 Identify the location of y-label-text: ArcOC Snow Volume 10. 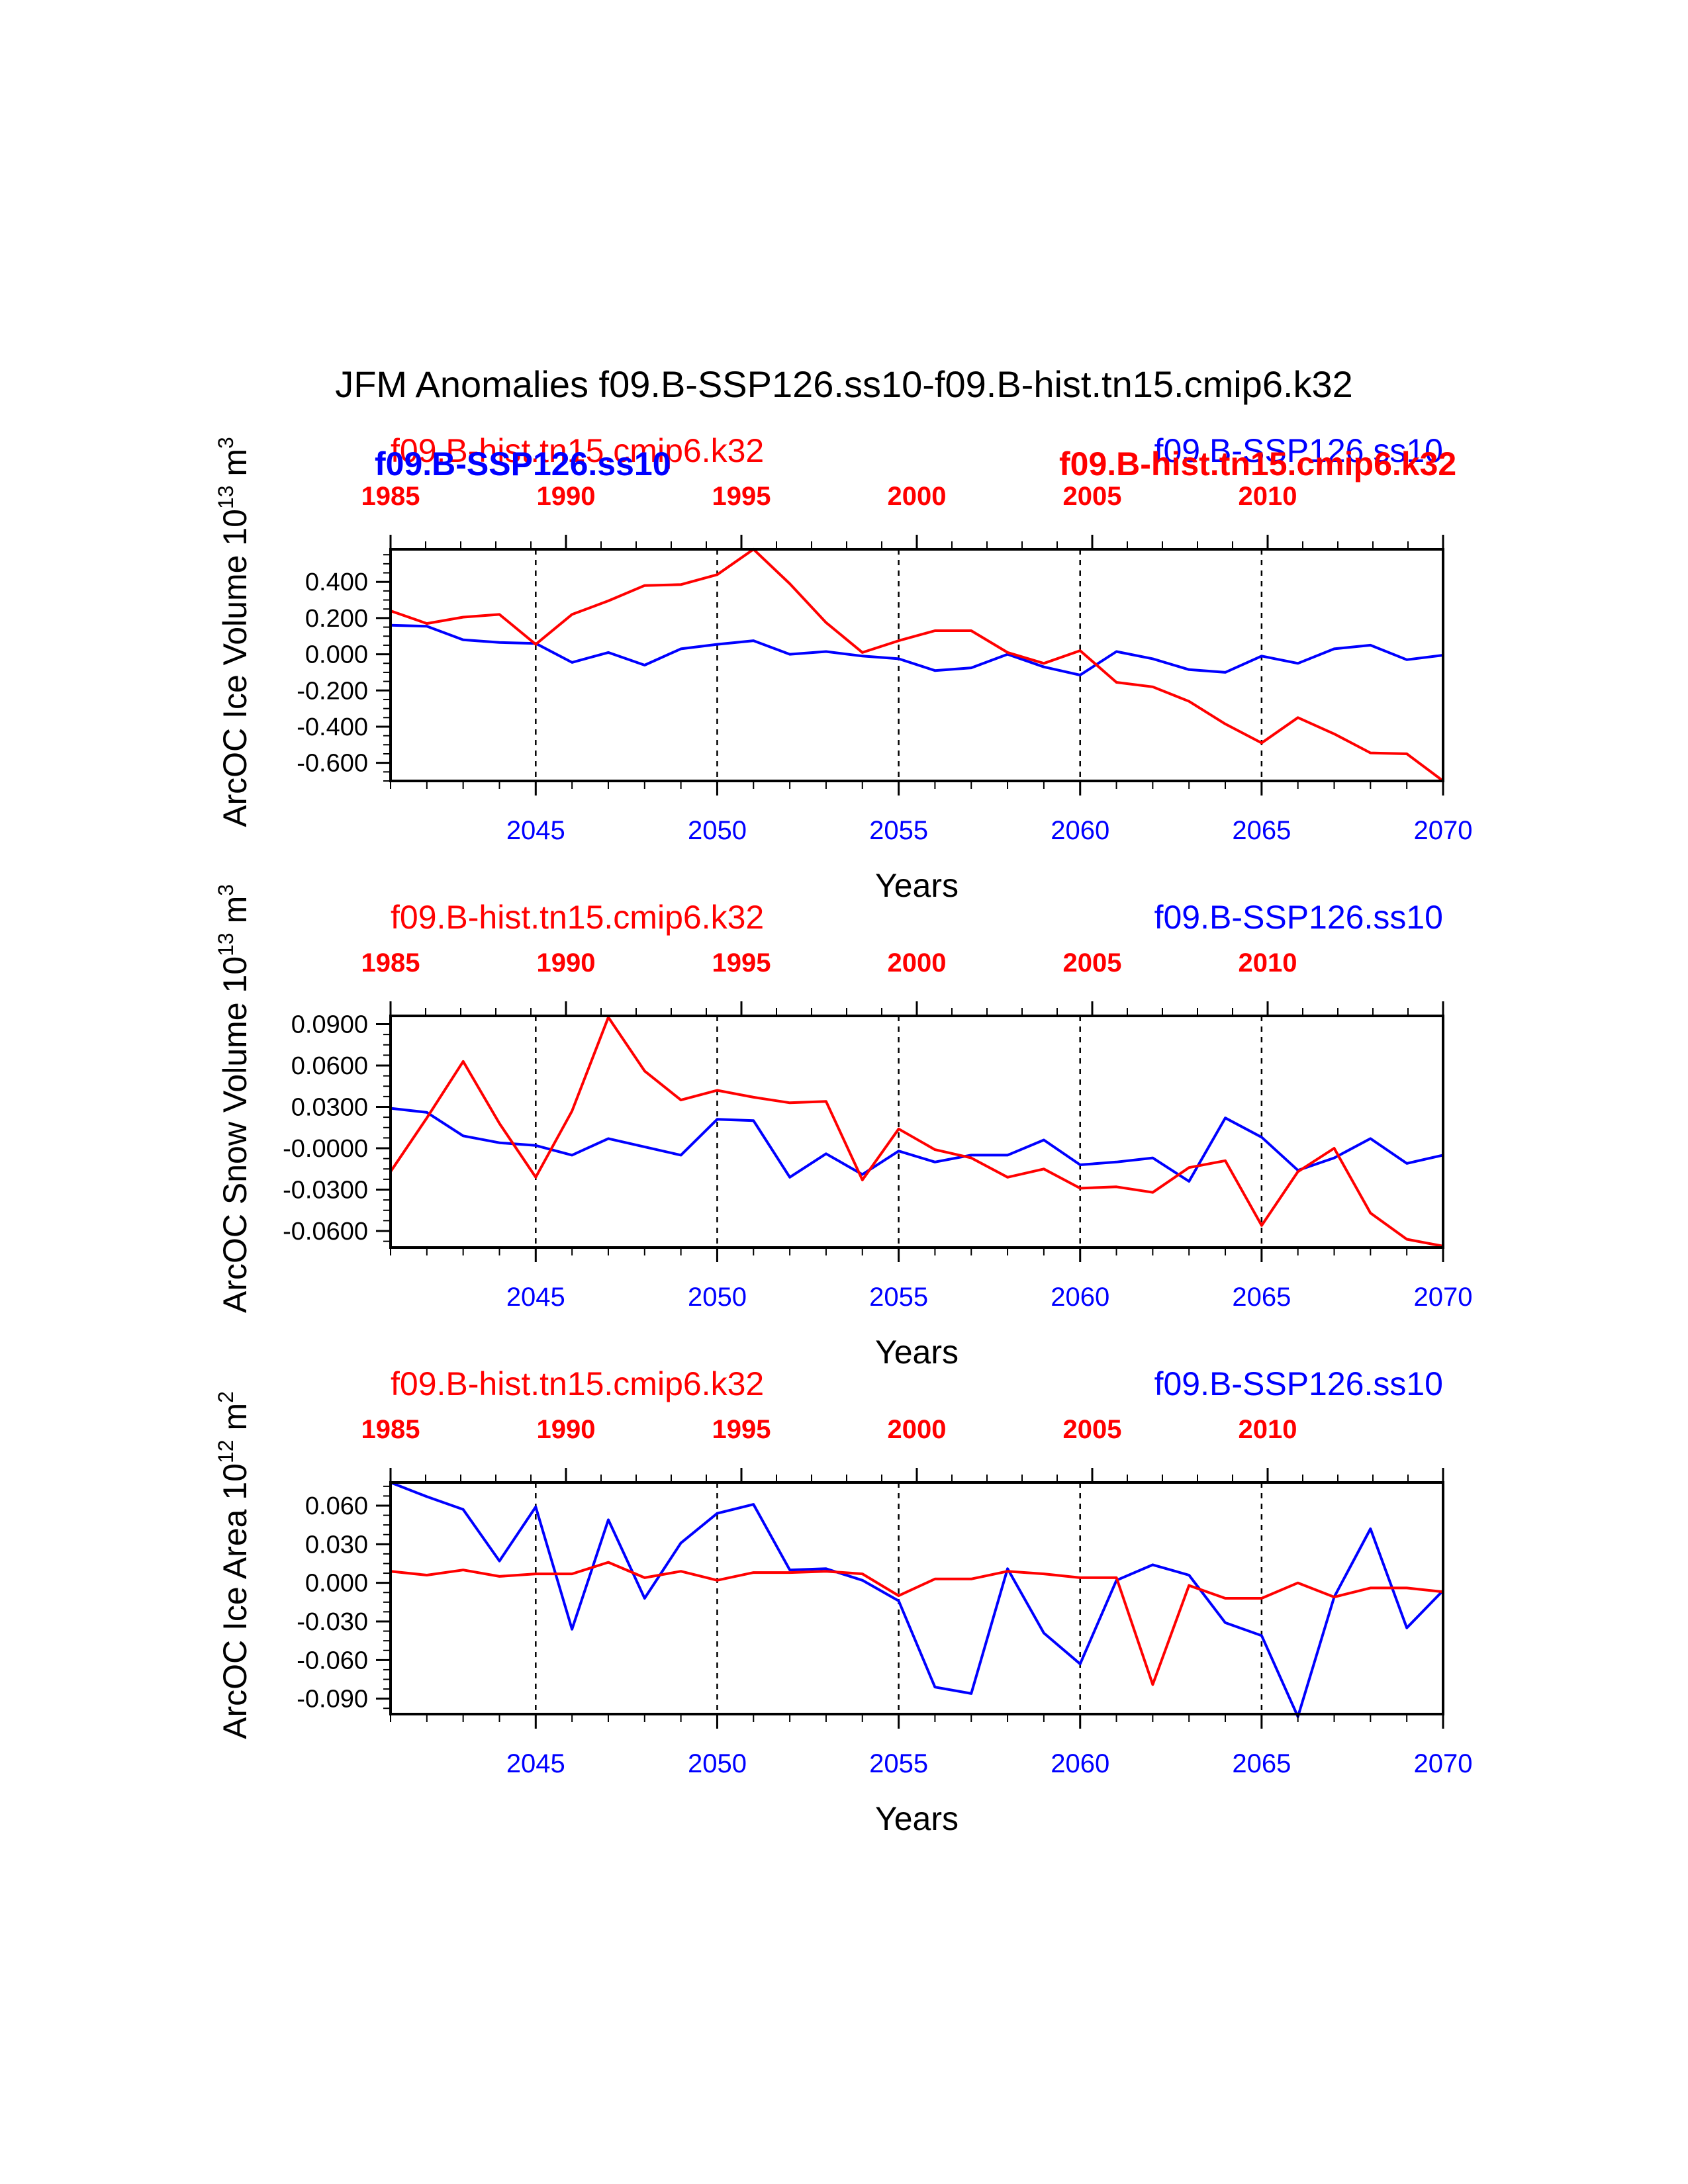
(235, 1134).